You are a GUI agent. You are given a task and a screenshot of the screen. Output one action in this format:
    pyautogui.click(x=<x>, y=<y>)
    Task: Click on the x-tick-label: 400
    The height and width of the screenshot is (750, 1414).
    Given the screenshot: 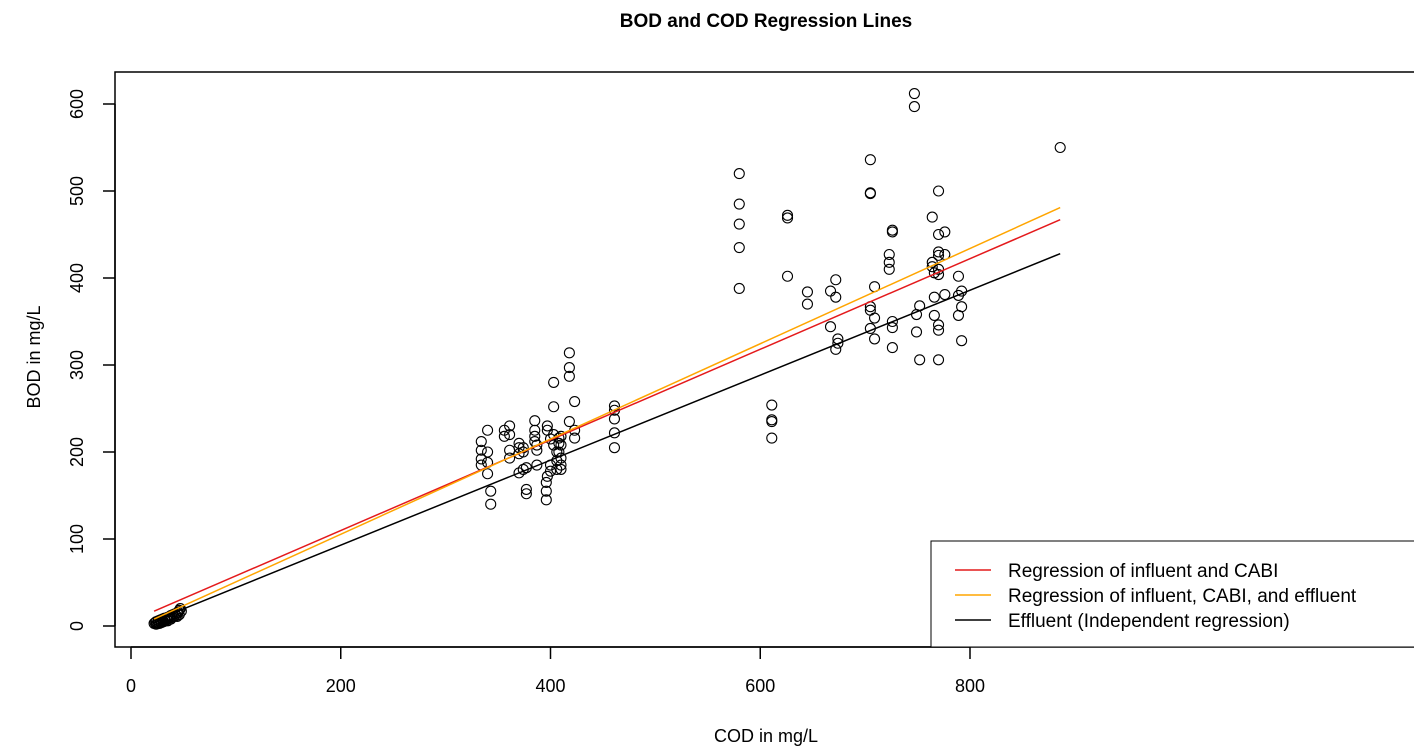 What is the action you would take?
    pyautogui.click(x=550, y=686)
    